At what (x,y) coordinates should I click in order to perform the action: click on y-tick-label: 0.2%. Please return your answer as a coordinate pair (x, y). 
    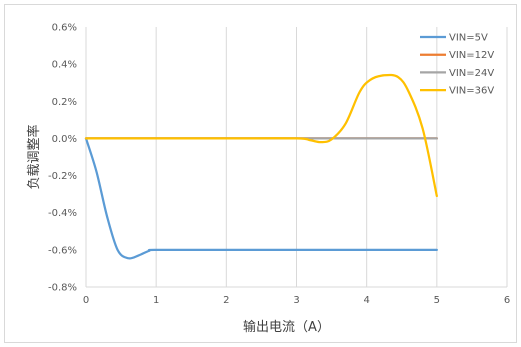
    Looking at the image, I should click on (64, 102).